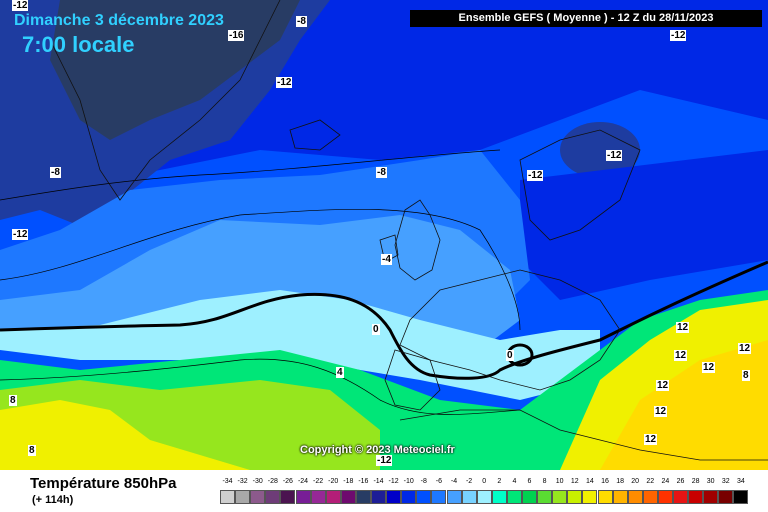 The height and width of the screenshot is (512, 768). I want to click on coast-britain, so click(417, 240).